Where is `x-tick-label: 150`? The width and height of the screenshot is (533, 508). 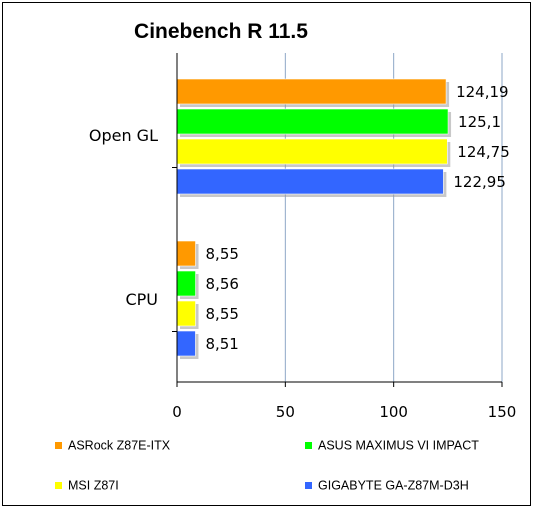
x-tick-label: 150 is located at coordinates (502, 412).